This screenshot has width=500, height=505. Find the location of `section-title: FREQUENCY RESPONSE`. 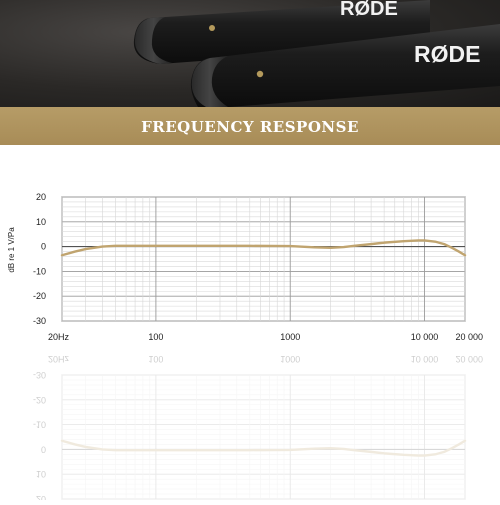

section-title: FREQUENCY RESPONSE is located at coordinates (250, 127).